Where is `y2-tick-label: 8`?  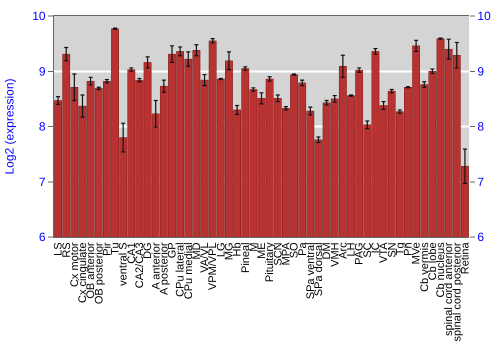
y2-tick-label: 8 is located at coordinates (480, 127).